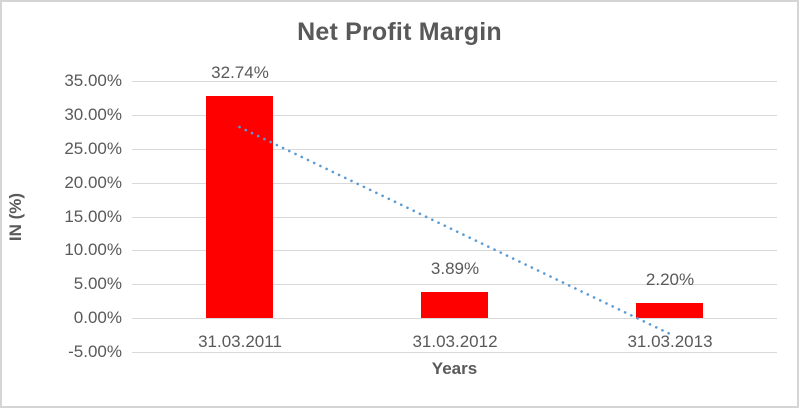 This screenshot has width=799, height=408. I want to click on bar-data-label: 3.89%, so click(455, 268).